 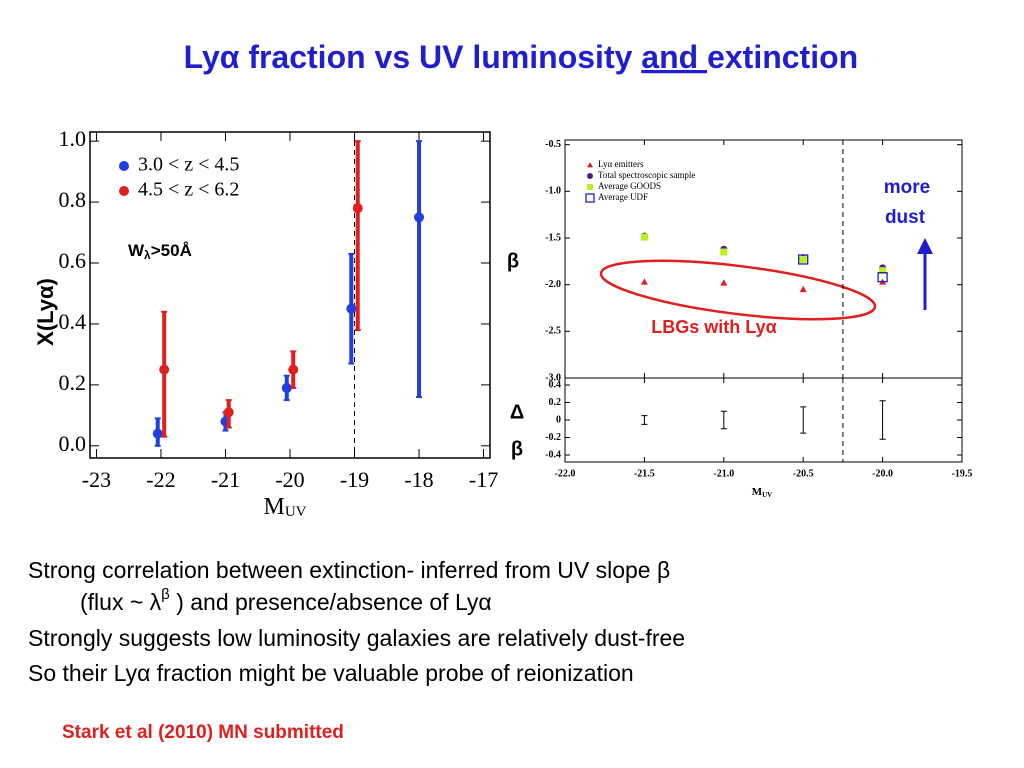 What do you see at coordinates (225, 479) in the screenshot?
I see `x-tick-label: -21` at bounding box center [225, 479].